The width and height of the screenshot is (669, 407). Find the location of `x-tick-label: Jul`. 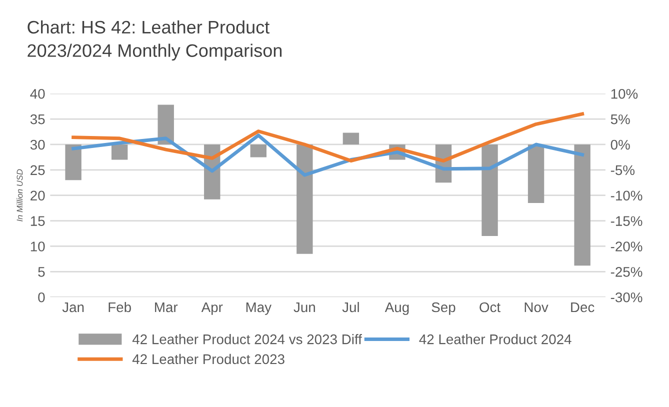

x-tick-label: Jul is located at coordinates (350, 307).